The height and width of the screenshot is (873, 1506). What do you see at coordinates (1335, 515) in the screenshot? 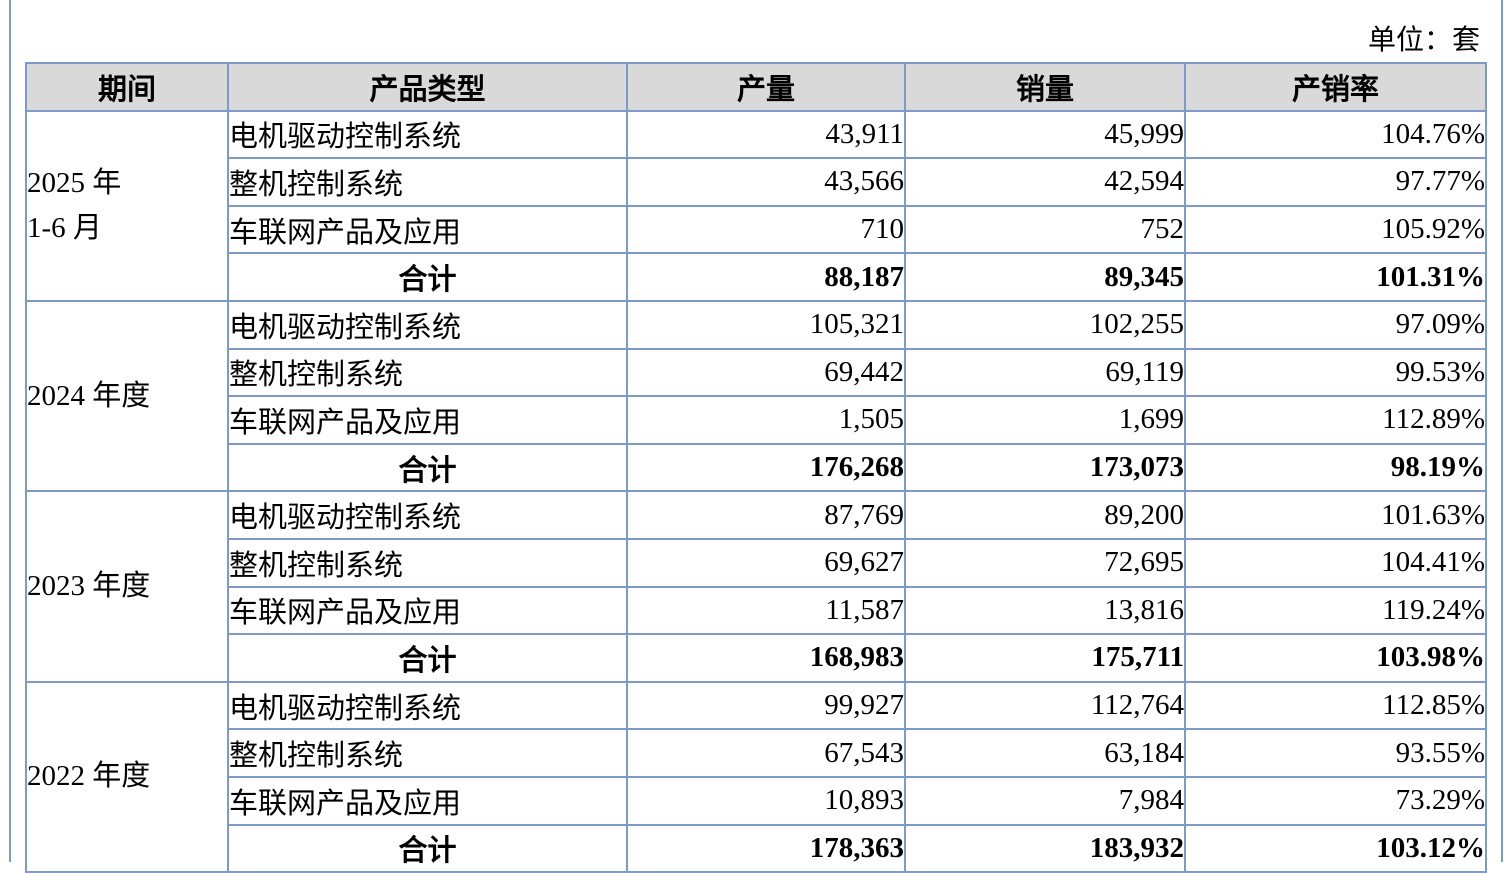
I see `ratio-cell: 101.63%` at bounding box center [1335, 515].